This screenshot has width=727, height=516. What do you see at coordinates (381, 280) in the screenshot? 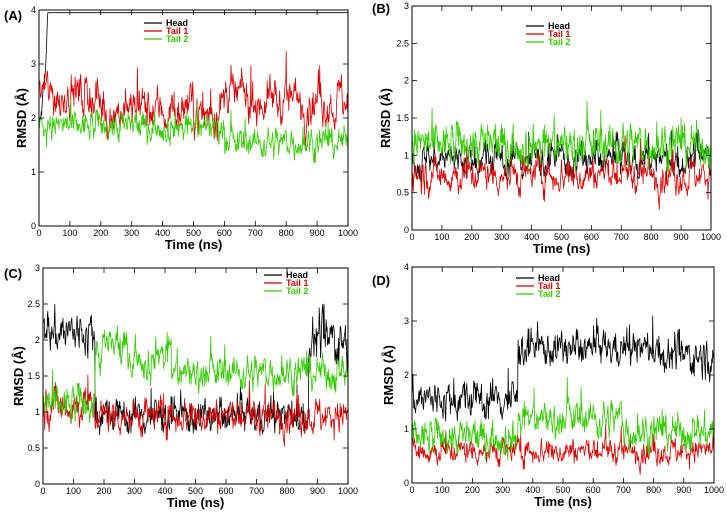
I see `panel-label: (D)` at bounding box center [381, 280].